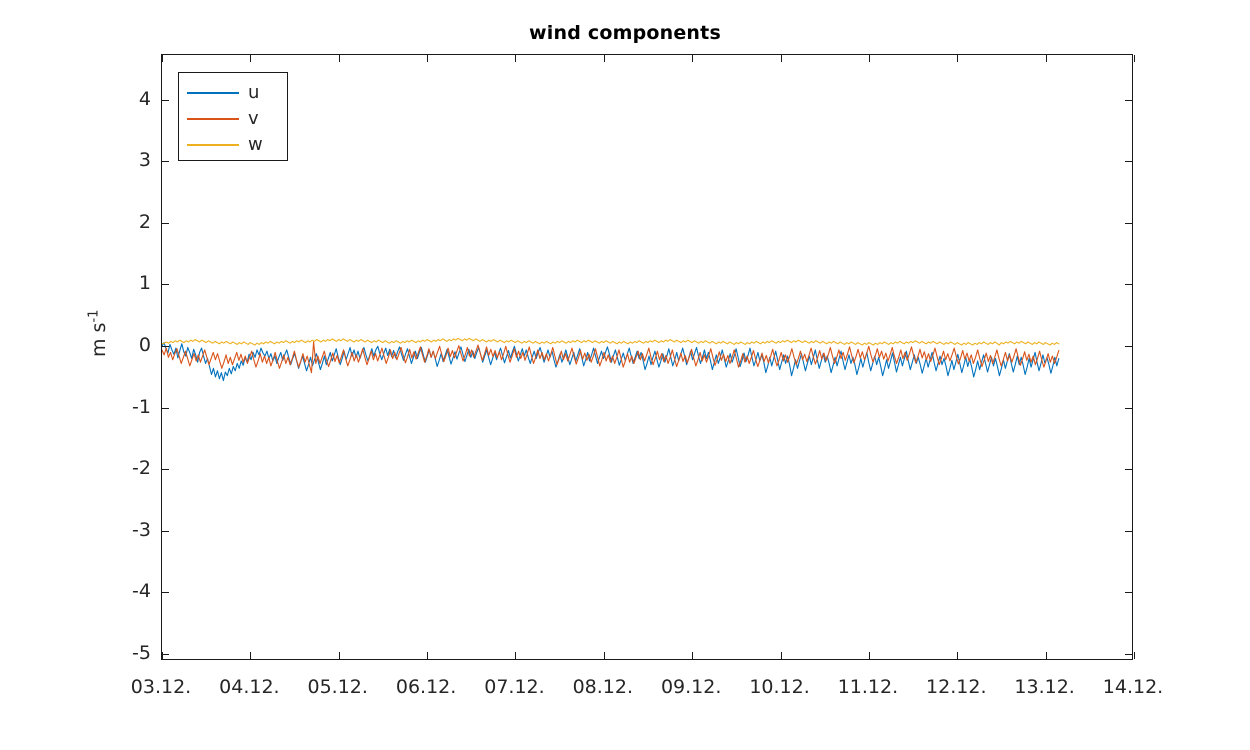 The width and height of the screenshot is (1250, 750). Describe the element at coordinates (779, 687) in the screenshot. I see `x-axis-tick-label: 10.12.` at that location.